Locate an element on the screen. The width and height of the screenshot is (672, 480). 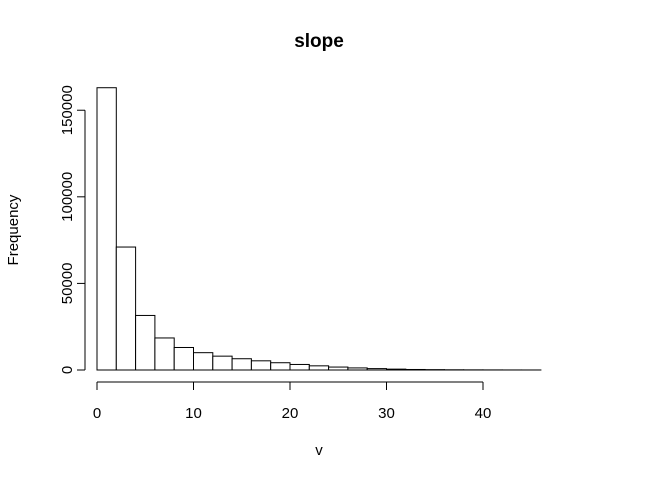
x-tick-label-1: 10 is located at coordinates (193, 413).